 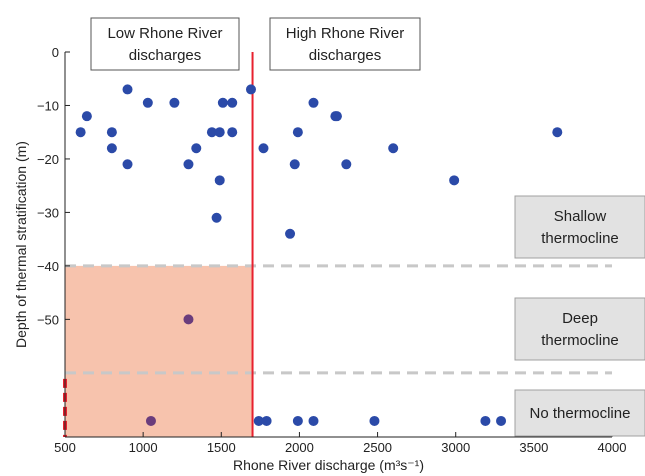 I want to click on low-discharge-label: Low Rhone River discharges, so click(x=165, y=44).